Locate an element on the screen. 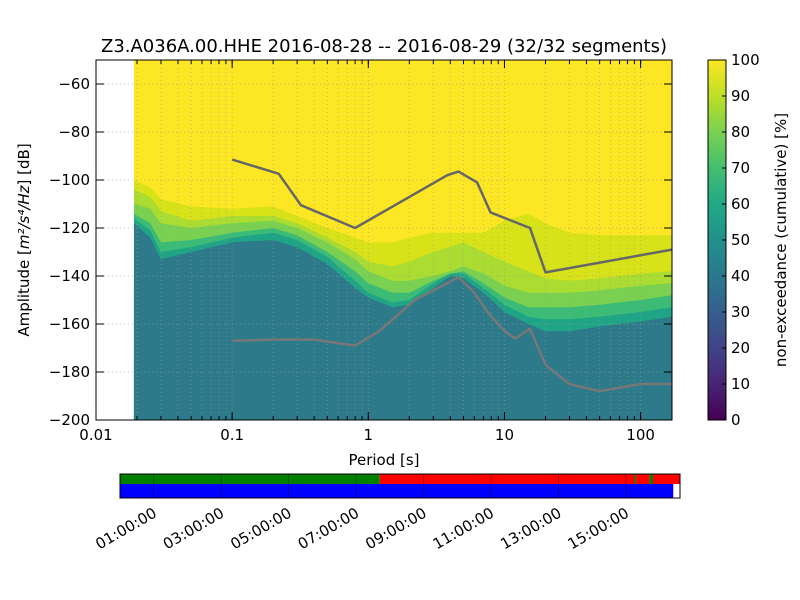  x-axis-label: Period [s] is located at coordinates (383, 460).